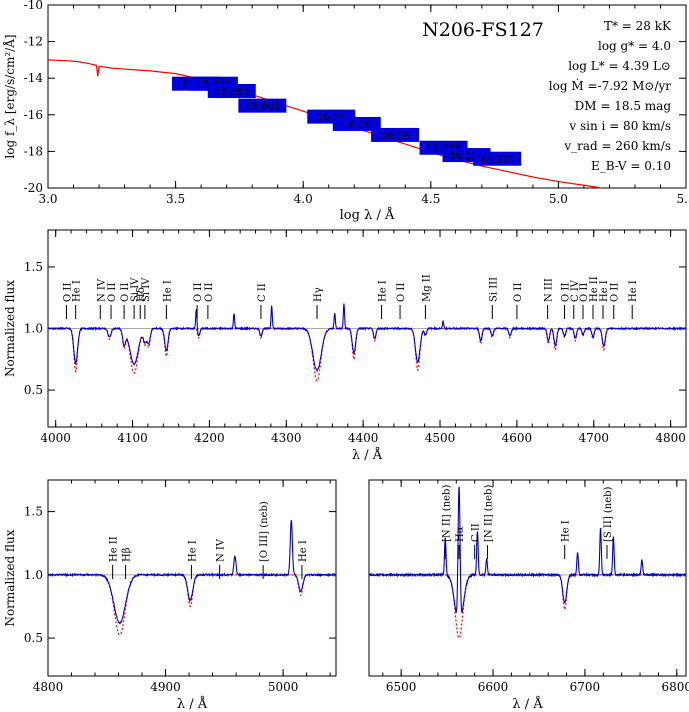  What do you see at coordinates (634, 46) in the screenshot?
I see `parameter-line: log g* = 4.0` at bounding box center [634, 46].